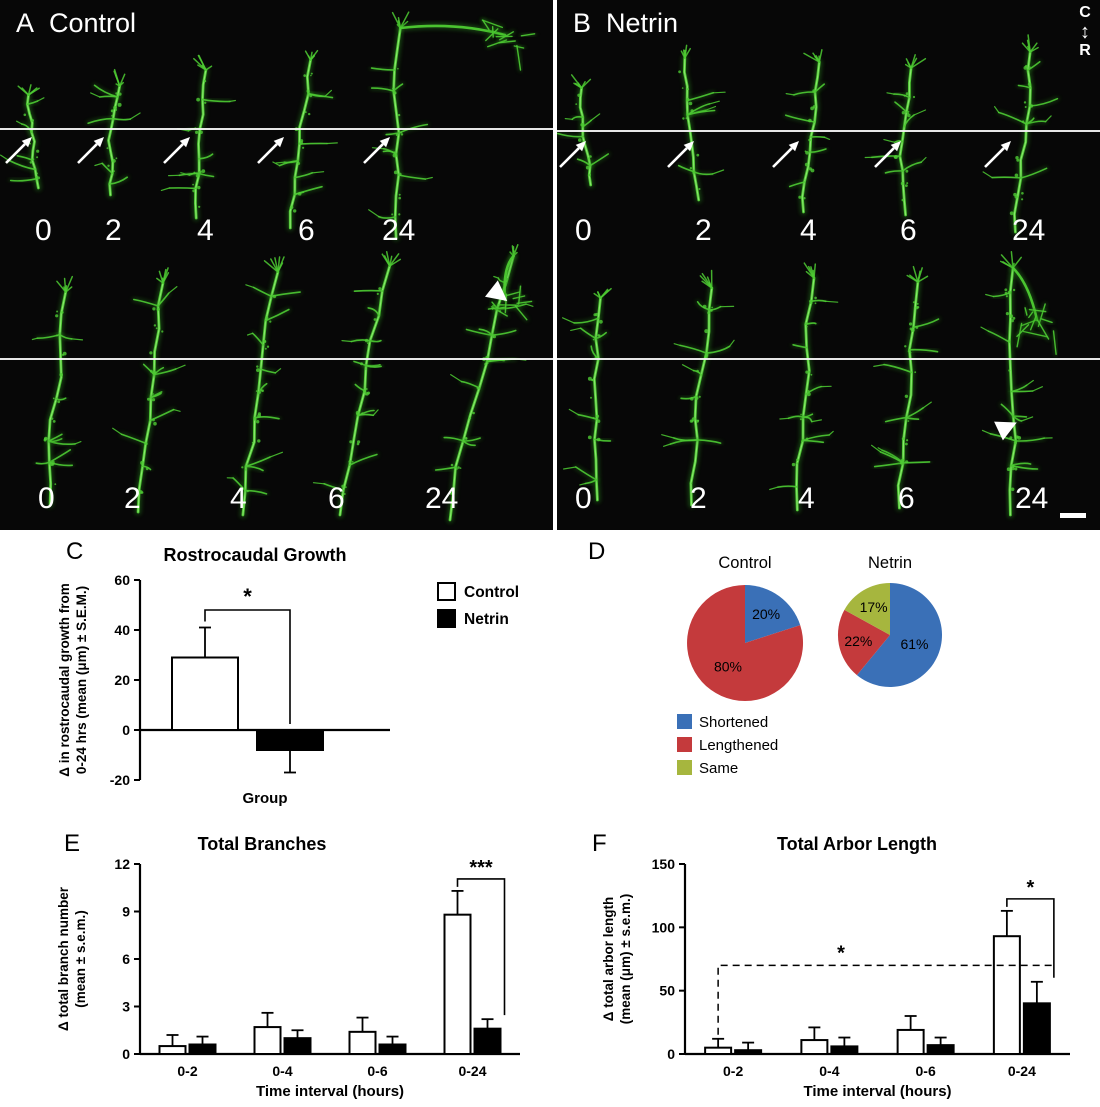 The image size is (1100, 1107). I want to click on svg-text: Time interval (hours), so click(330, 1091).